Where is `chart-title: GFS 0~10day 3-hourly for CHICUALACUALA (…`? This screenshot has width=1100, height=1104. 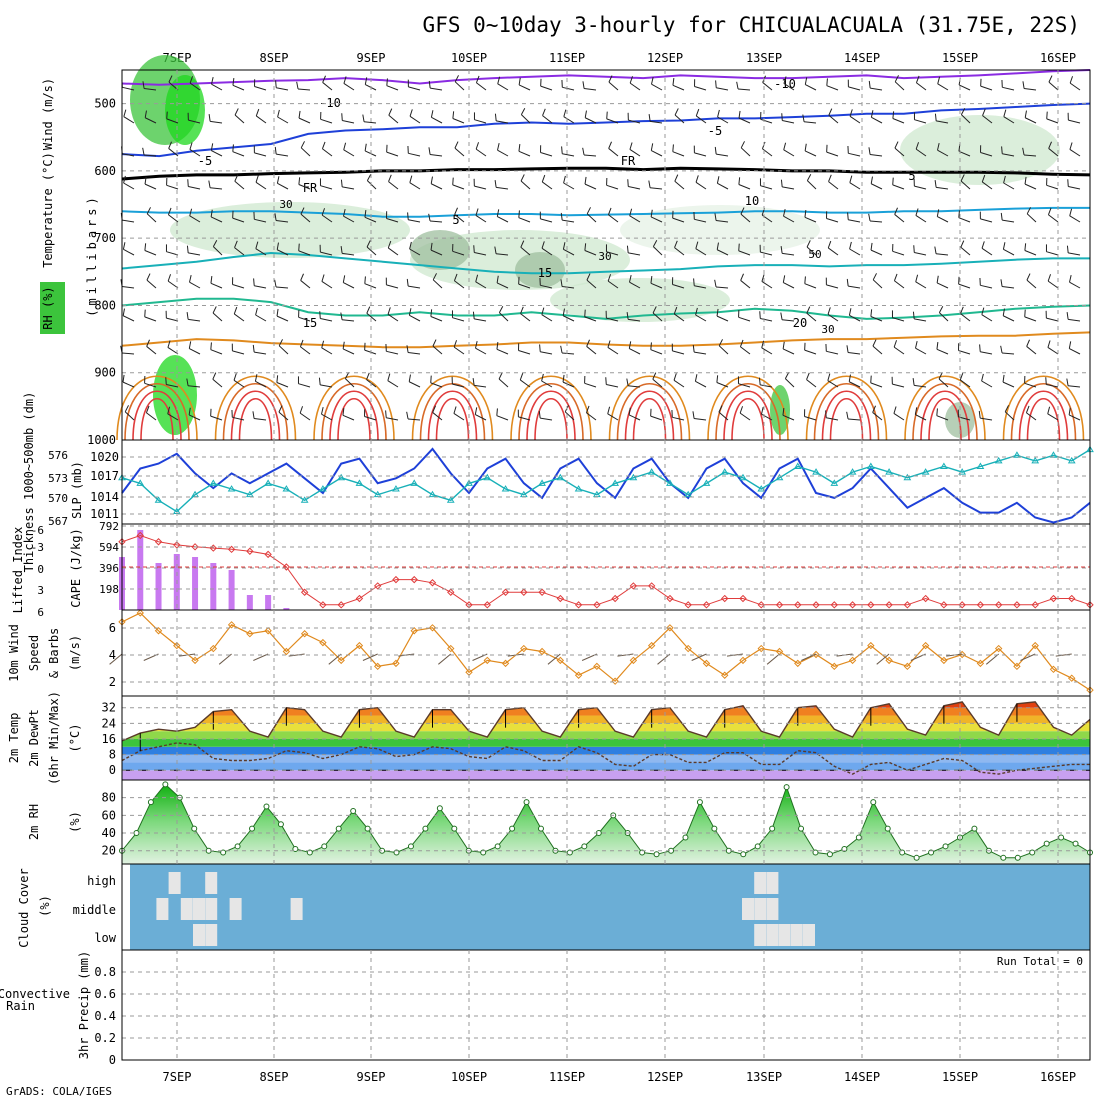
chart-title: GFS 0~10day 3-hourly for CHICUALACUALA (… is located at coordinates (751, 25).